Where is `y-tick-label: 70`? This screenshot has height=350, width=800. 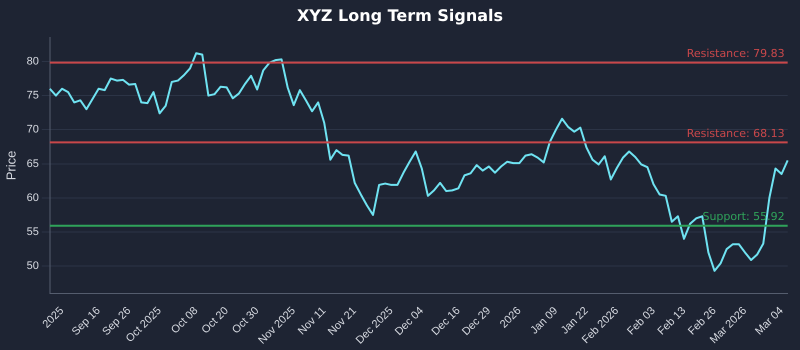 y-tick-label: 70 is located at coordinates (32, 130).